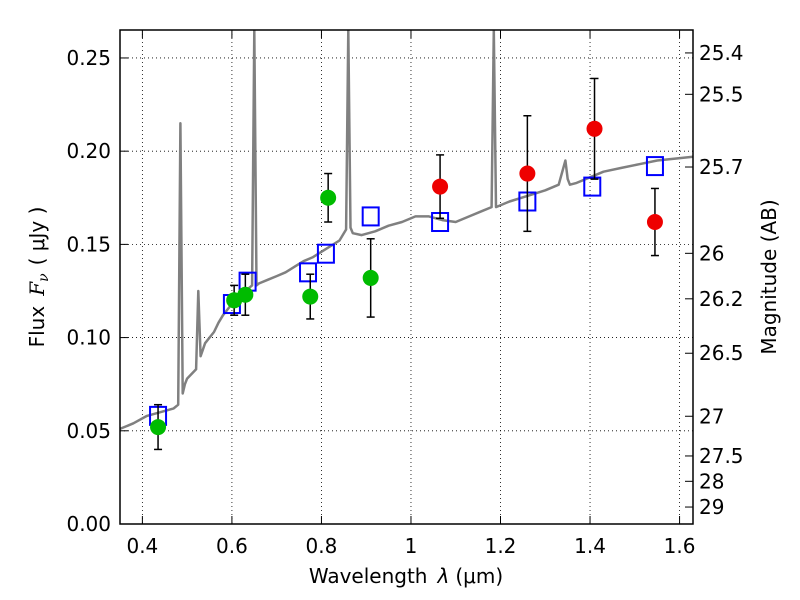 This screenshot has height=600, width=800. Describe the element at coordinates (88, 244) in the screenshot. I see `y-tick-label: 0.15` at that location.